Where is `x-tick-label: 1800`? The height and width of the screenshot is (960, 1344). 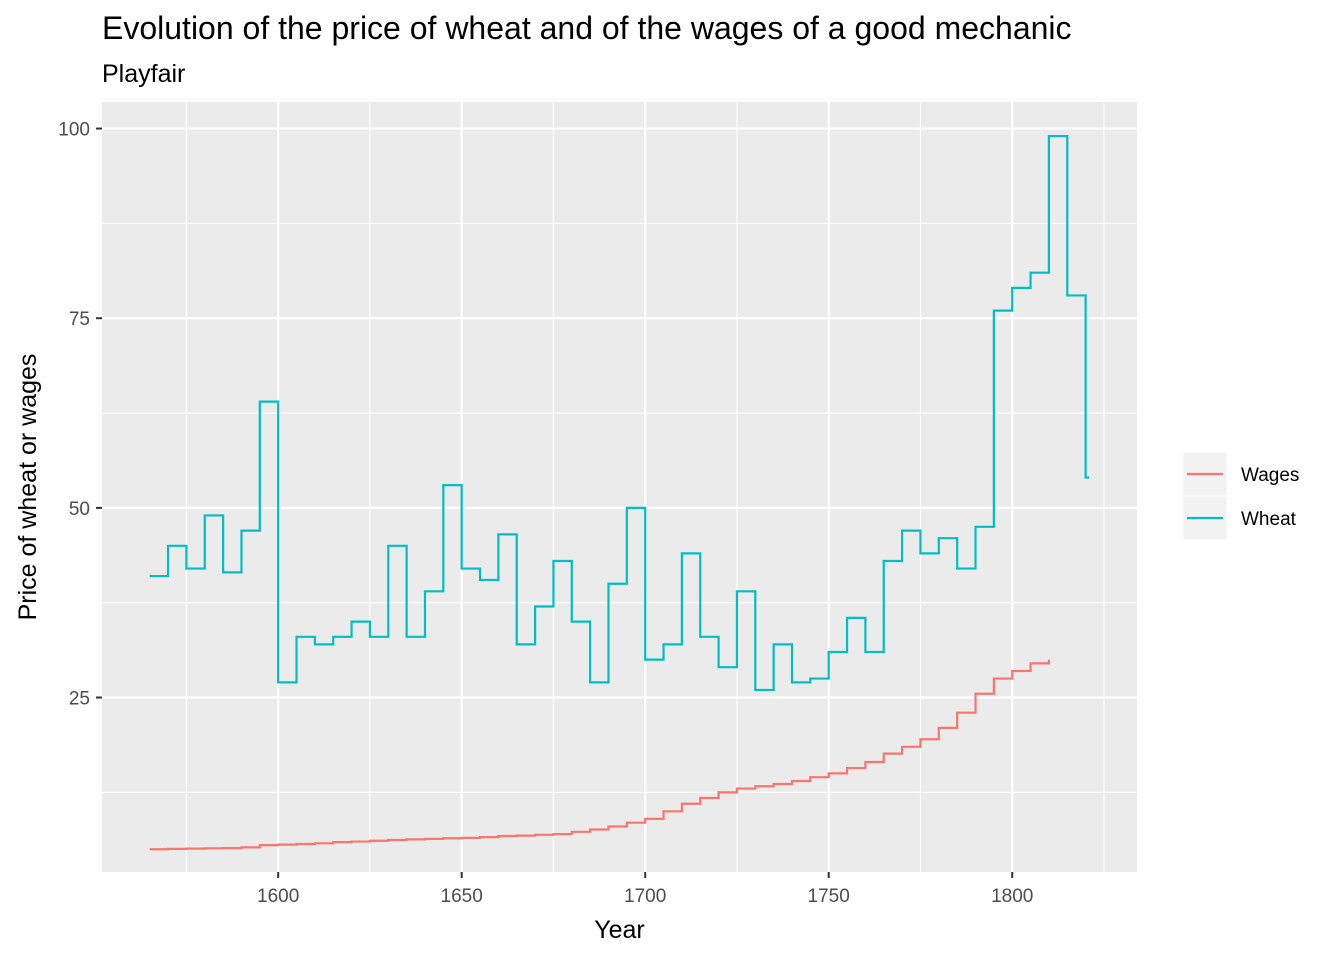
x-tick-label: 1800 is located at coordinates (1012, 896).